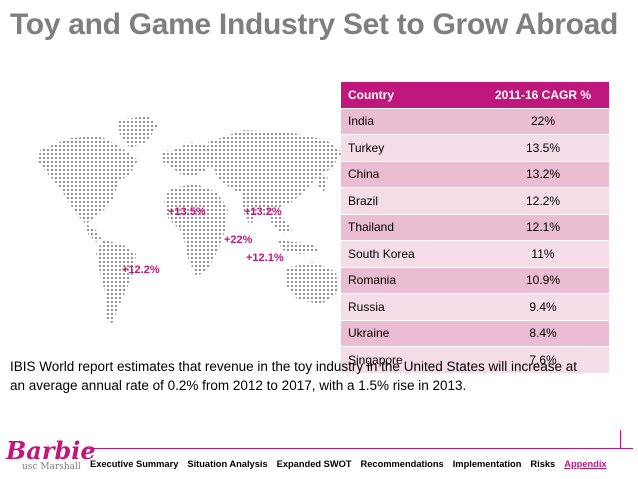 The image size is (638, 479). What do you see at coordinates (543, 280) in the screenshot?
I see `cagr-cell: 10.9%` at bounding box center [543, 280].